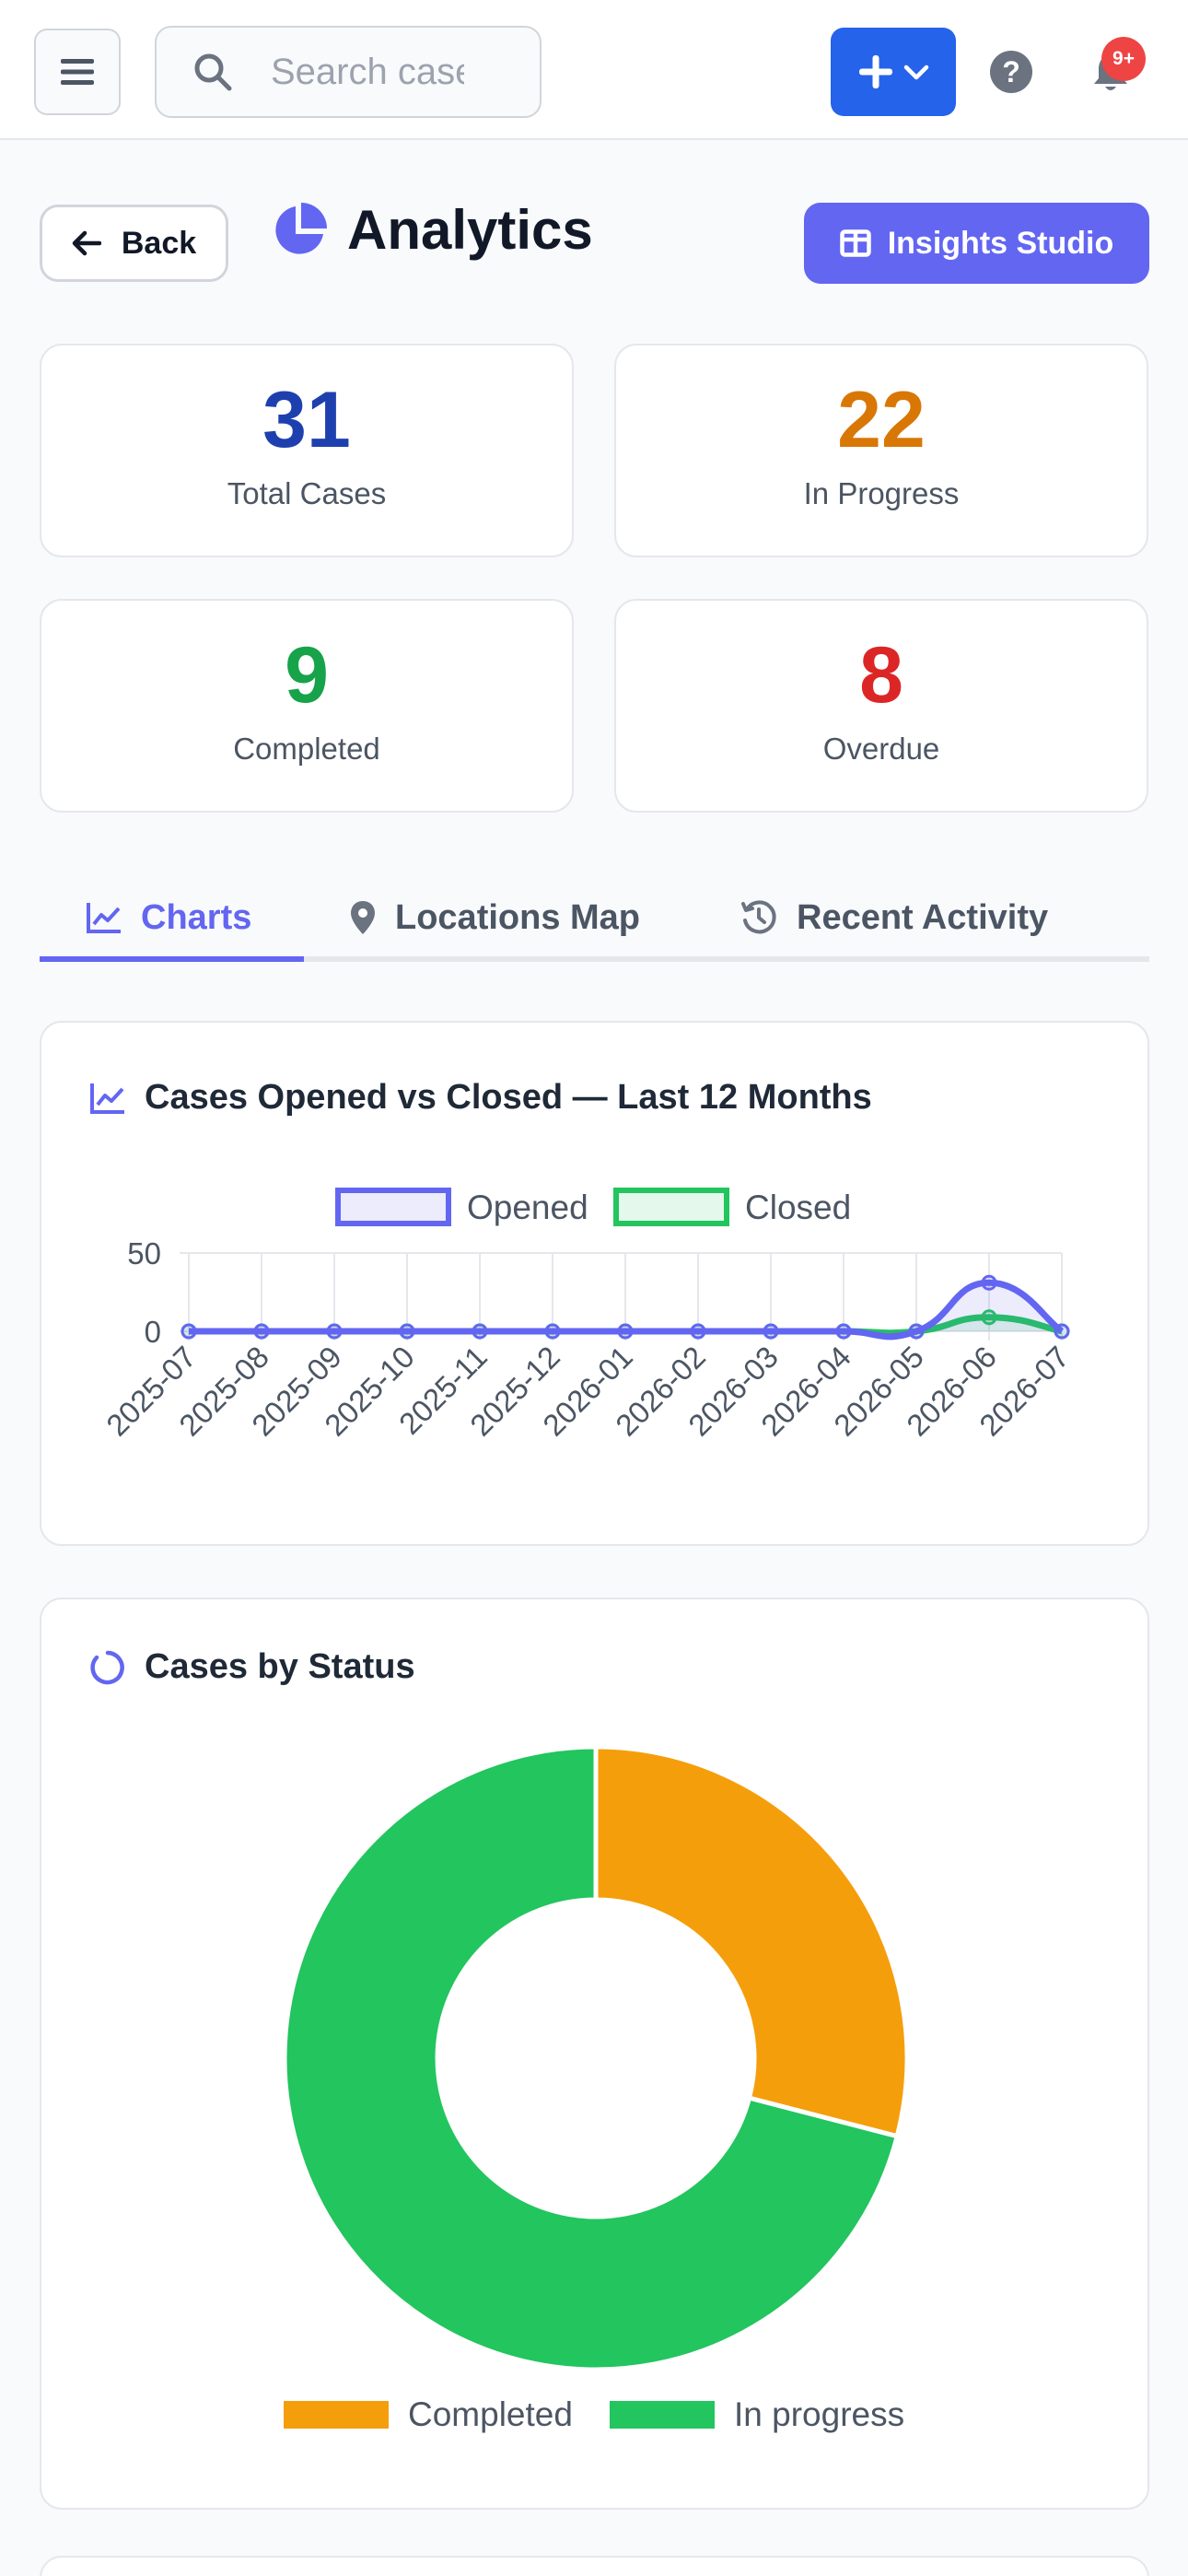  Describe the element at coordinates (86, 243) in the screenshot. I see `arrow-left-icon` at that location.